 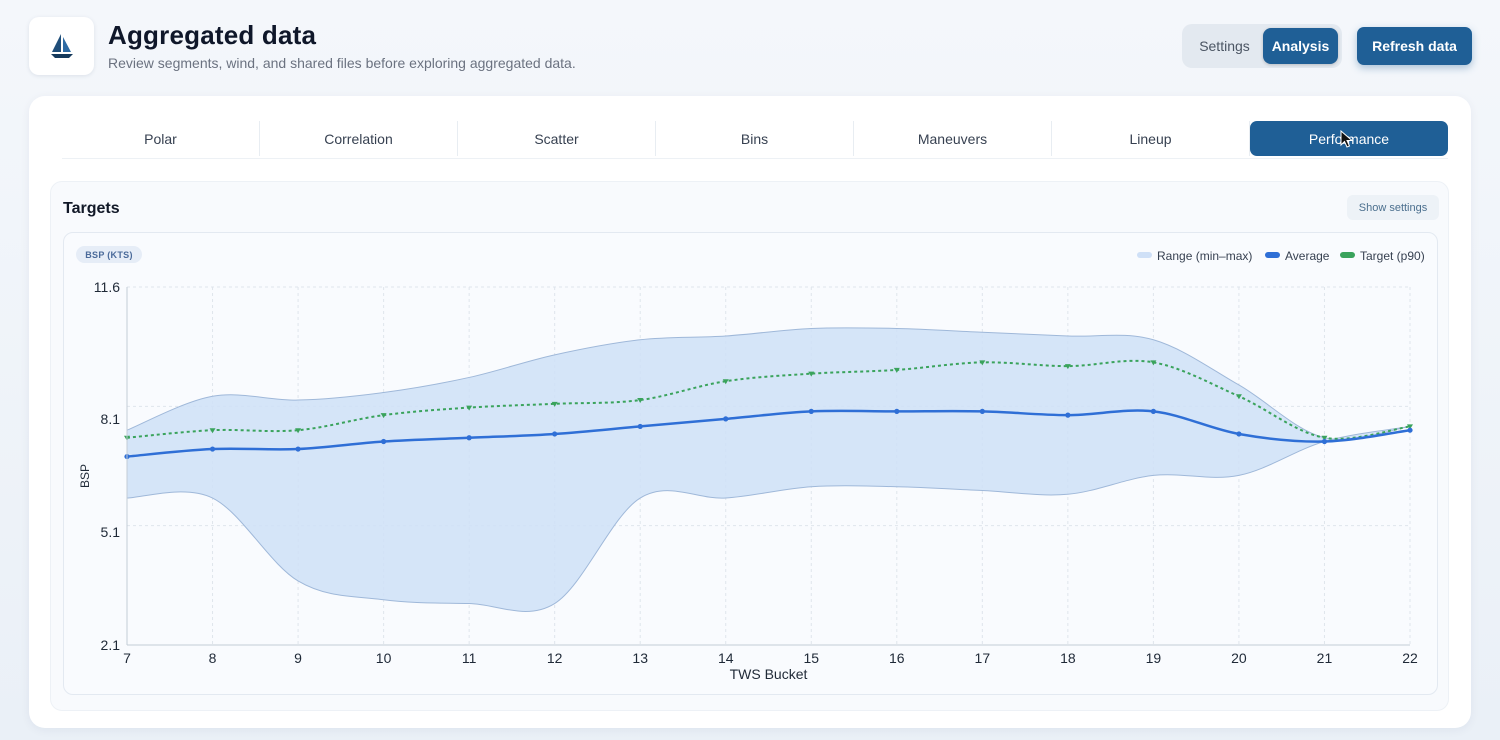 What do you see at coordinates (953, 138) in the screenshot?
I see `tab-maneuvers: Maneuvers` at bounding box center [953, 138].